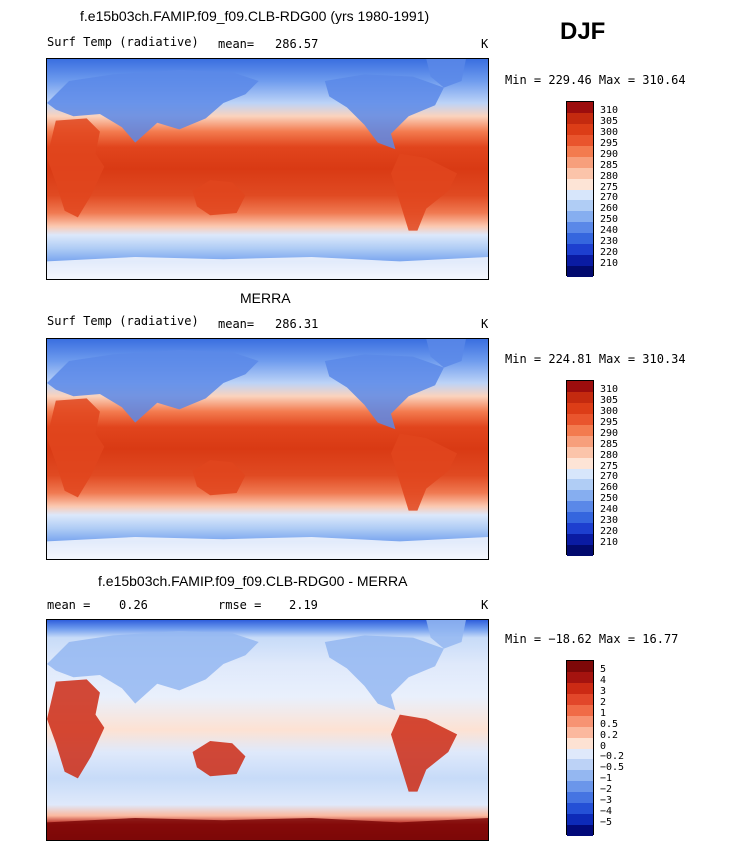 The height and width of the screenshot is (845, 733). What do you see at coordinates (485, 324) in the screenshot?
I see `panel-2-units: K` at bounding box center [485, 324].